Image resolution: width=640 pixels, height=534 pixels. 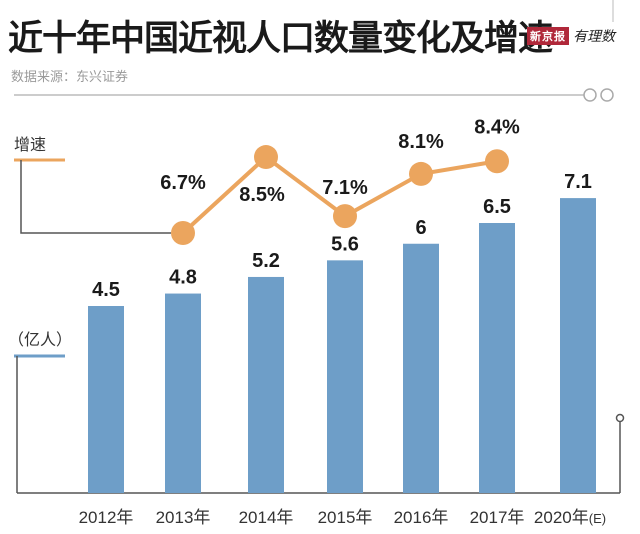 I want to click on brand-script: 有理数, so click(x=594, y=37).